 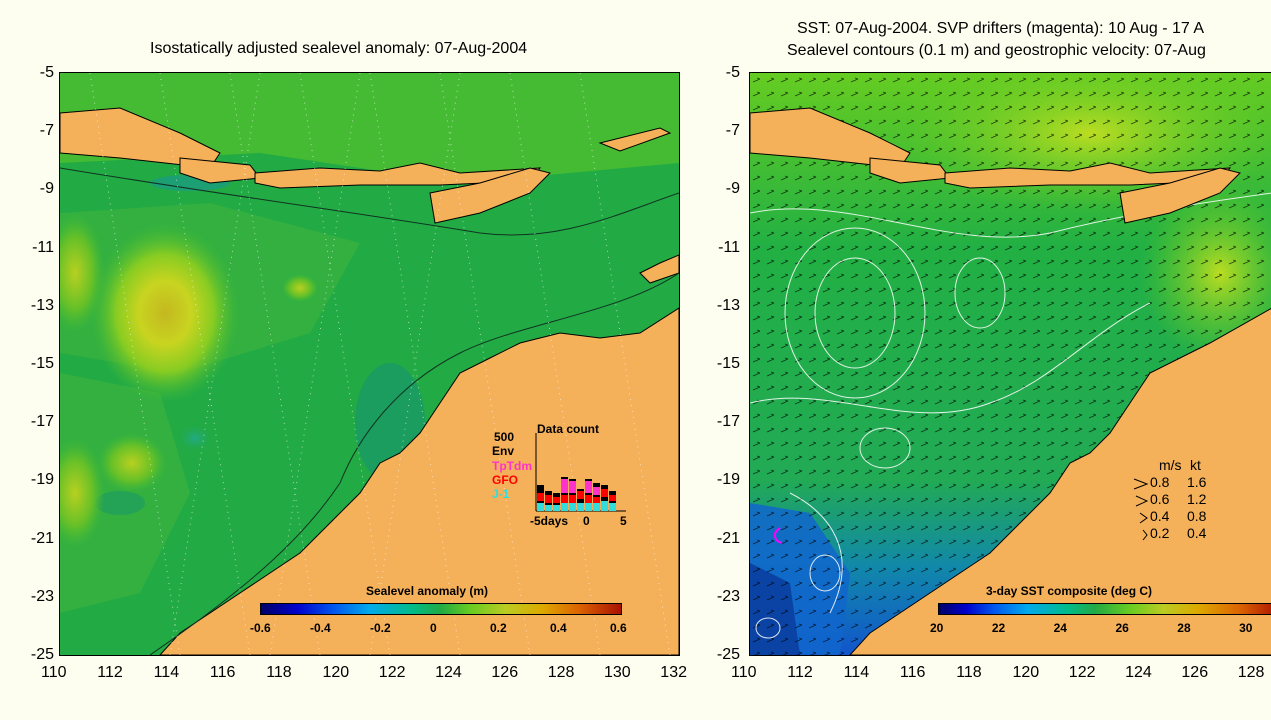 What do you see at coordinates (46, 189) in the screenshot?
I see `left-y-tick-label: -9` at bounding box center [46, 189].